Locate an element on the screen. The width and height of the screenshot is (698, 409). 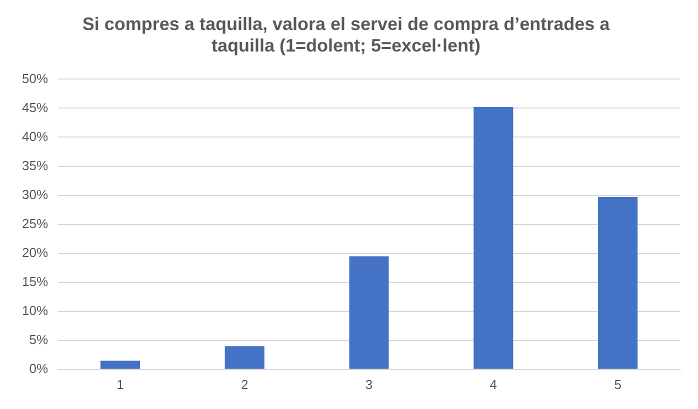
x-tick-label: 1 is located at coordinates (120, 384).